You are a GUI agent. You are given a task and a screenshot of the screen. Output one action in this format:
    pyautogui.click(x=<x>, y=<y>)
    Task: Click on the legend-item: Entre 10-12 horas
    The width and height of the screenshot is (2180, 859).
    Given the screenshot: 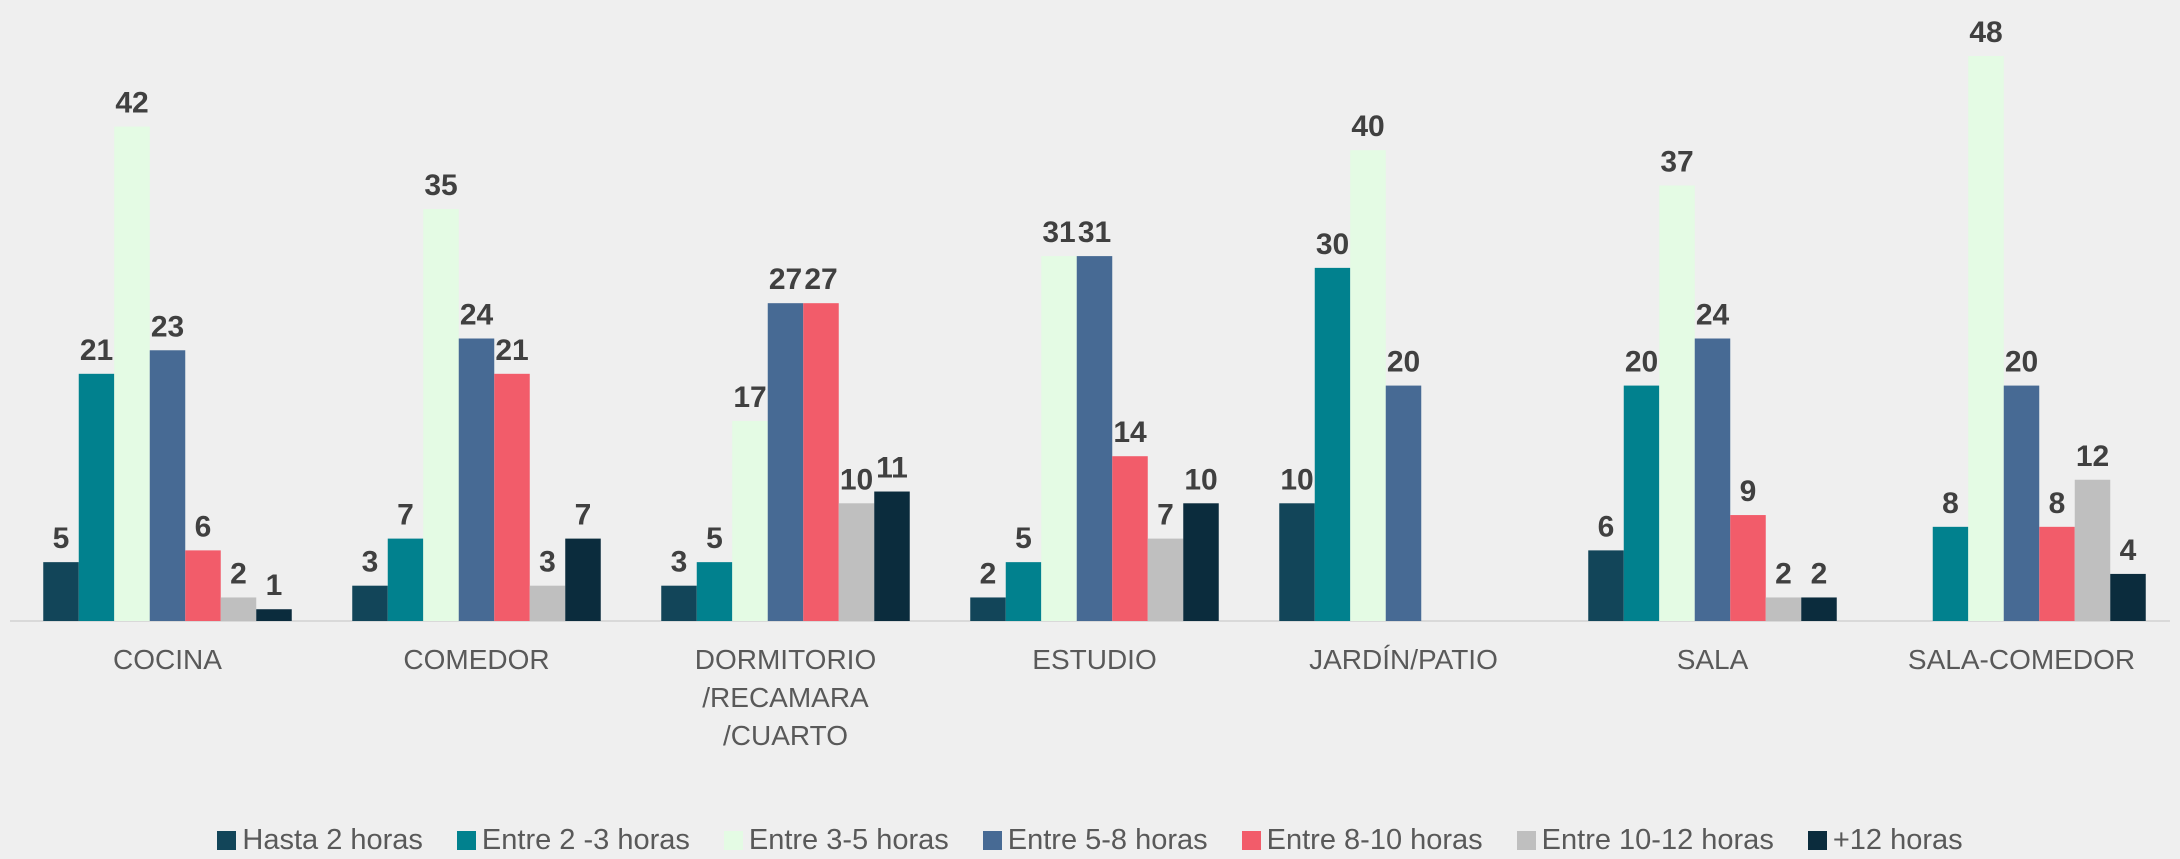 What is the action you would take?
    pyautogui.click(x=1645, y=840)
    